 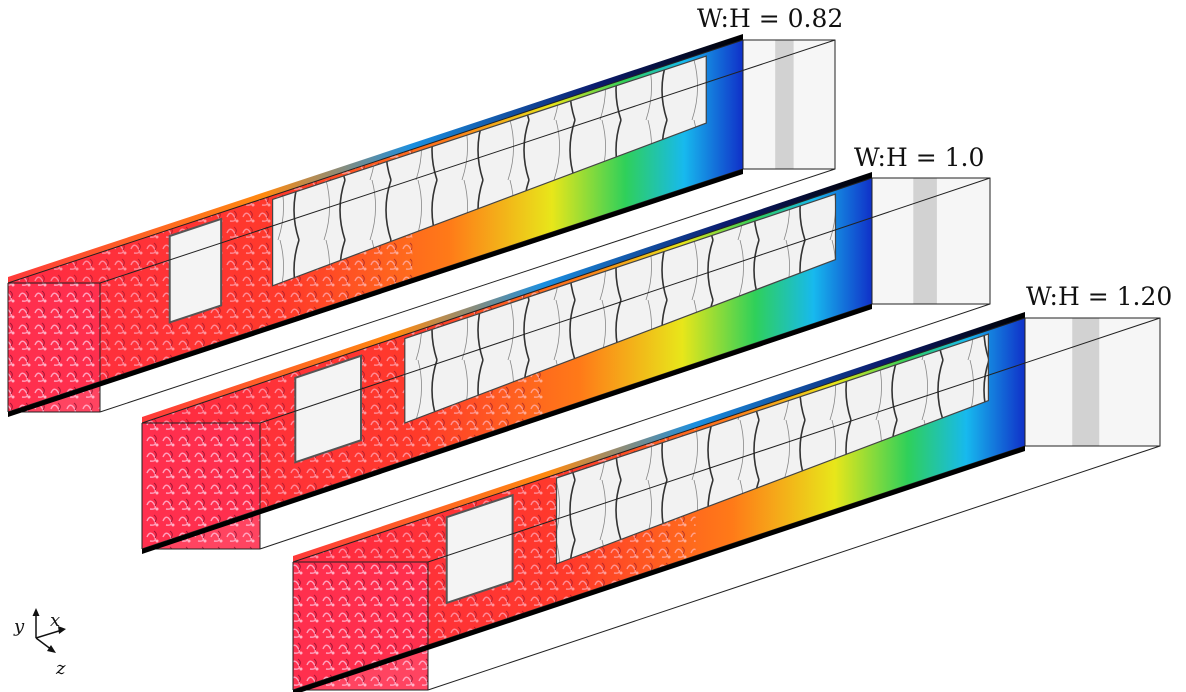 I want to click on panel-label-wh-100: W:H = 1.0, so click(x=919, y=157).